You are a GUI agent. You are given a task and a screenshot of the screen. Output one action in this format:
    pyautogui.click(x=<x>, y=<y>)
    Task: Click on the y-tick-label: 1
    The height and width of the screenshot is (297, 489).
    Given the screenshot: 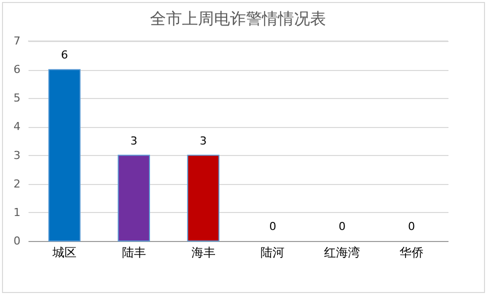 What is the action you would take?
    pyautogui.click(x=17, y=212)
    